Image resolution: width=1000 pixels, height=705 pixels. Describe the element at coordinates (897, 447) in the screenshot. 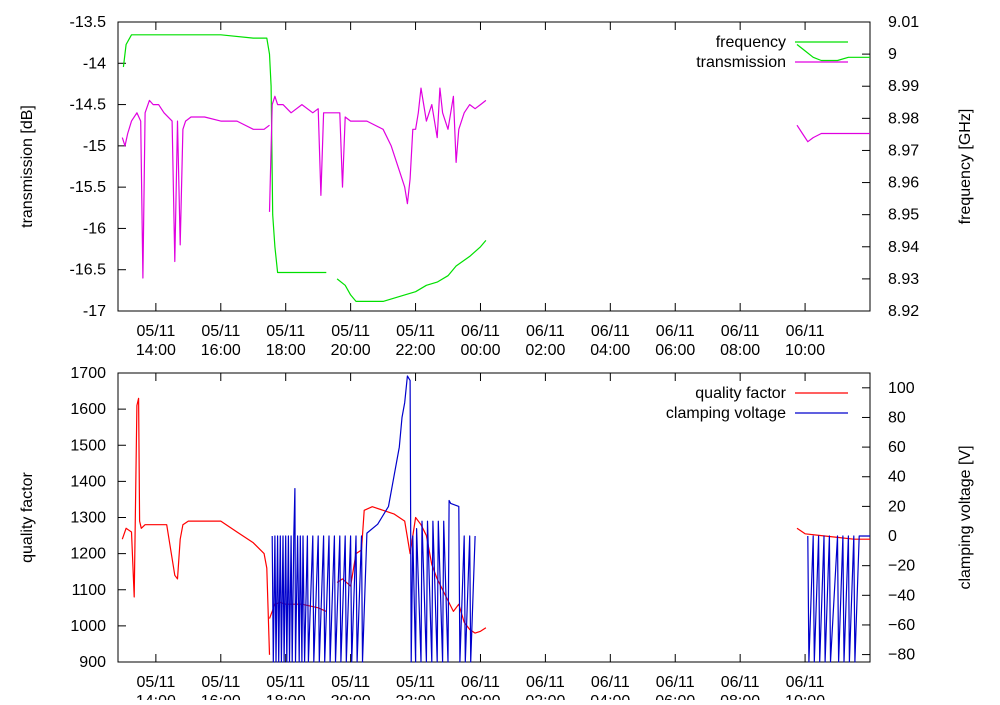

I see `y2-tick-label: 60` at that location.